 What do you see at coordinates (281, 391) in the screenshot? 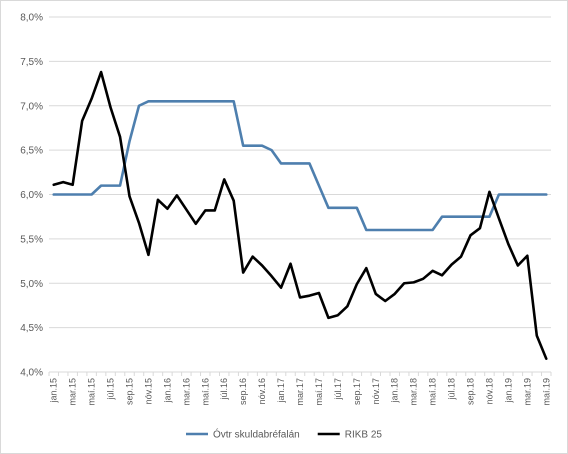
I see `x-tick-label: jan.17` at bounding box center [281, 391].